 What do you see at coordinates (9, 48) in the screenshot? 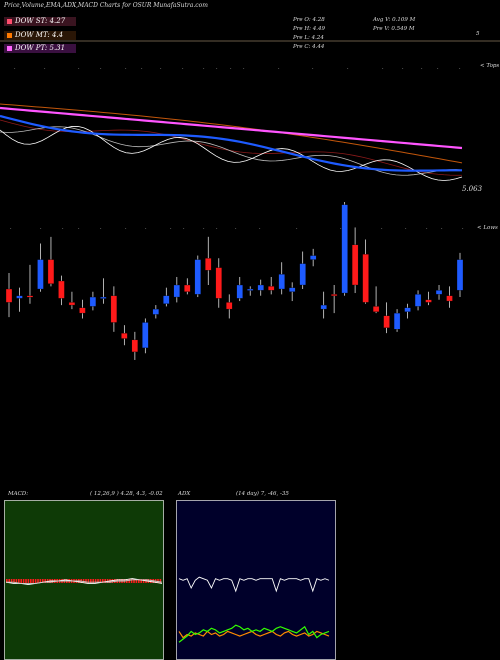
I see `legend-swatch-pt` at bounding box center [9, 48].